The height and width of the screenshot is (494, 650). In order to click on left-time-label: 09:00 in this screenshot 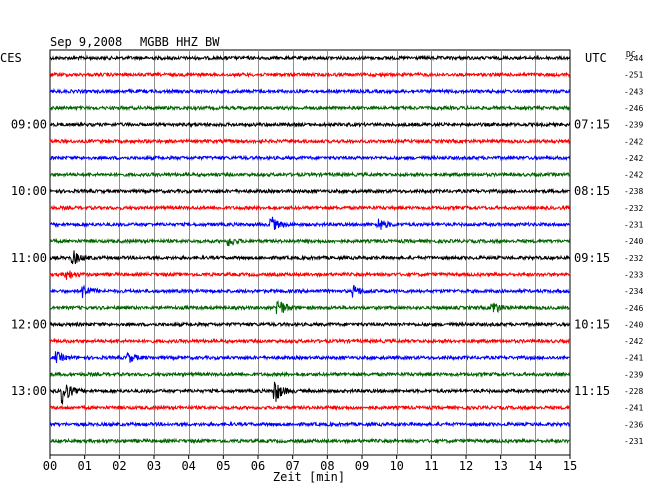, I will do `click(29, 125)`.